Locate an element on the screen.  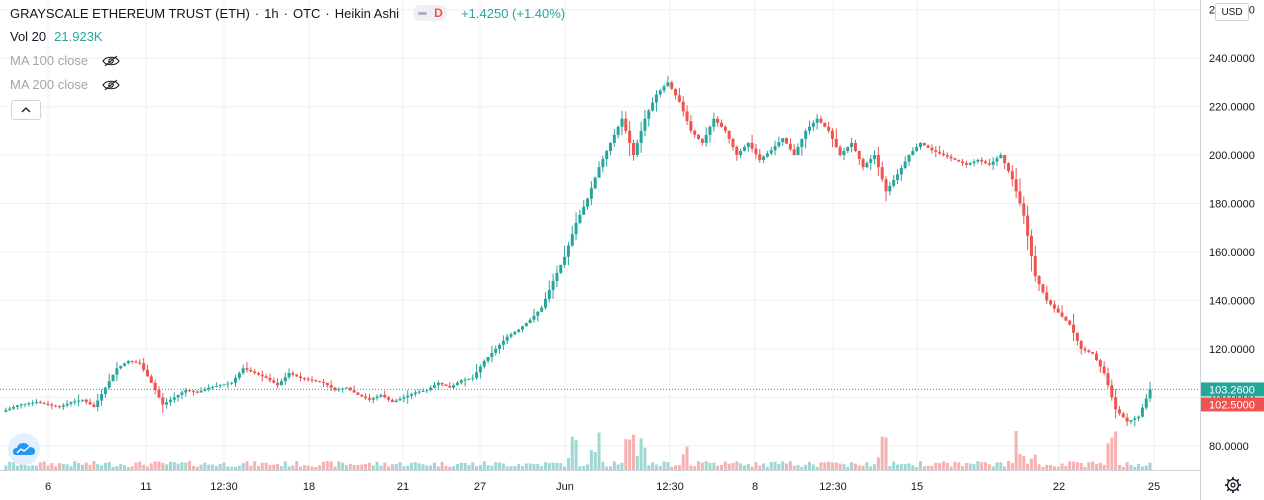
x-tick-label: 15 is located at coordinates (917, 487).